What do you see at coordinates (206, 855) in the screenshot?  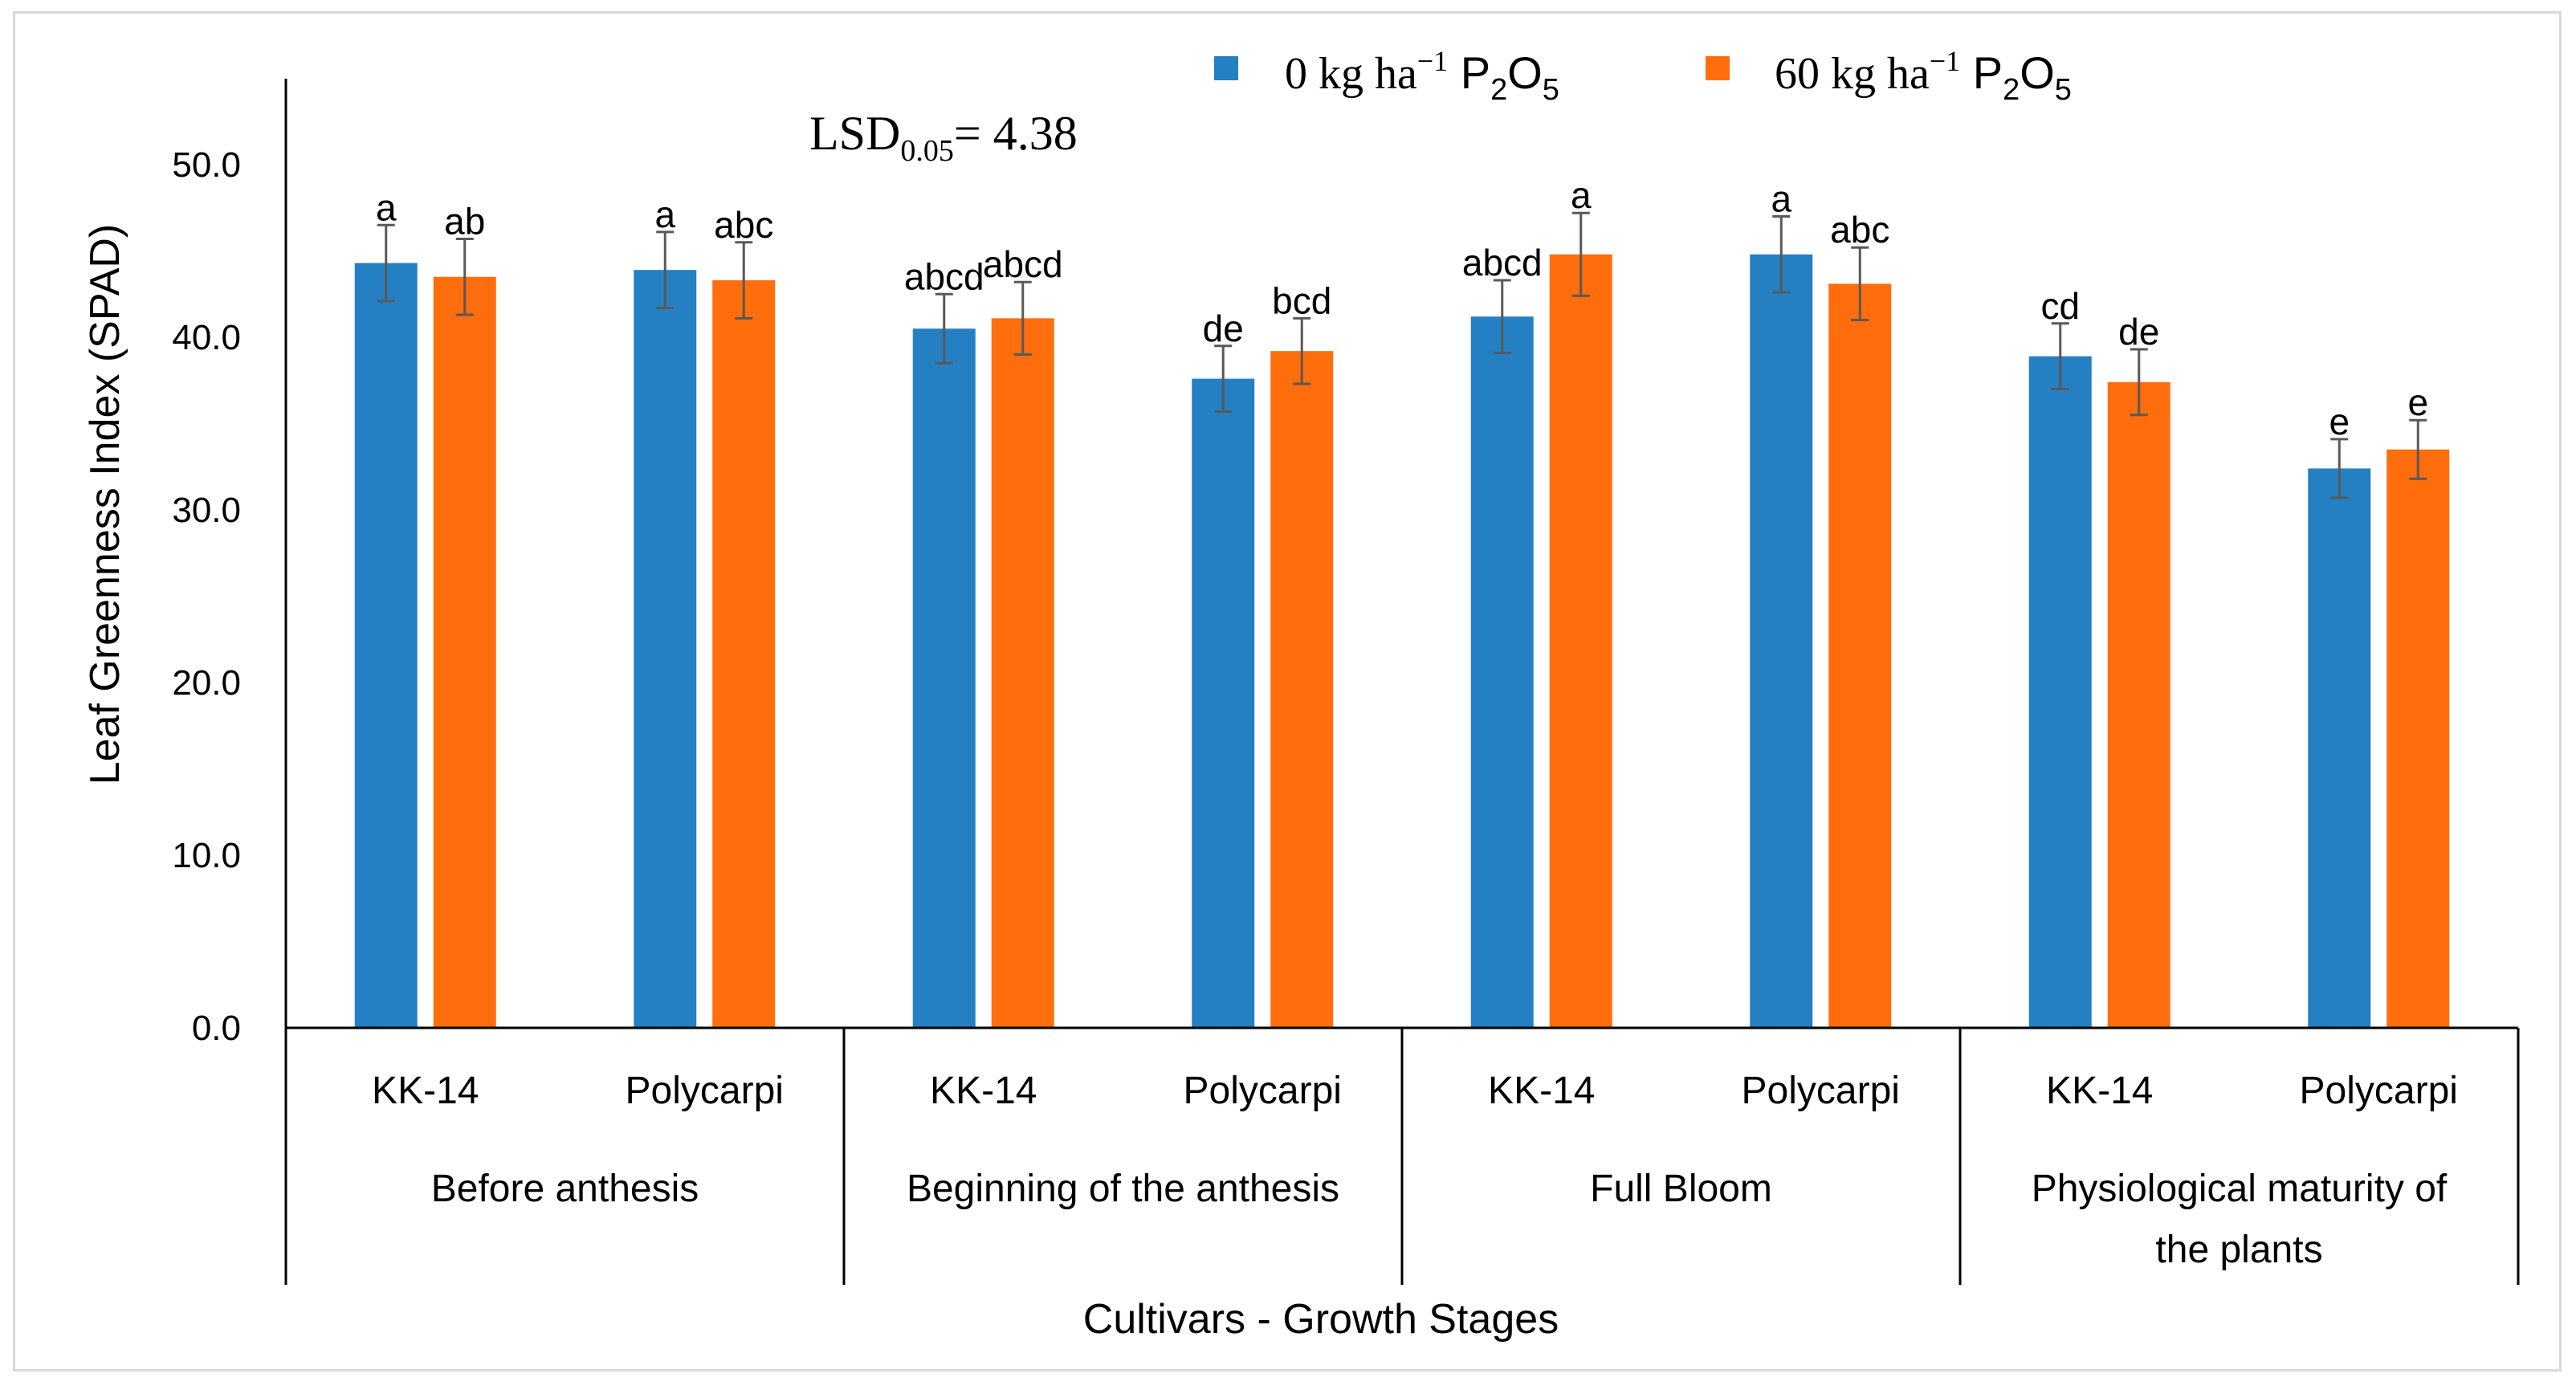 I see `y-tick-label: 10.0` at bounding box center [206, 855].